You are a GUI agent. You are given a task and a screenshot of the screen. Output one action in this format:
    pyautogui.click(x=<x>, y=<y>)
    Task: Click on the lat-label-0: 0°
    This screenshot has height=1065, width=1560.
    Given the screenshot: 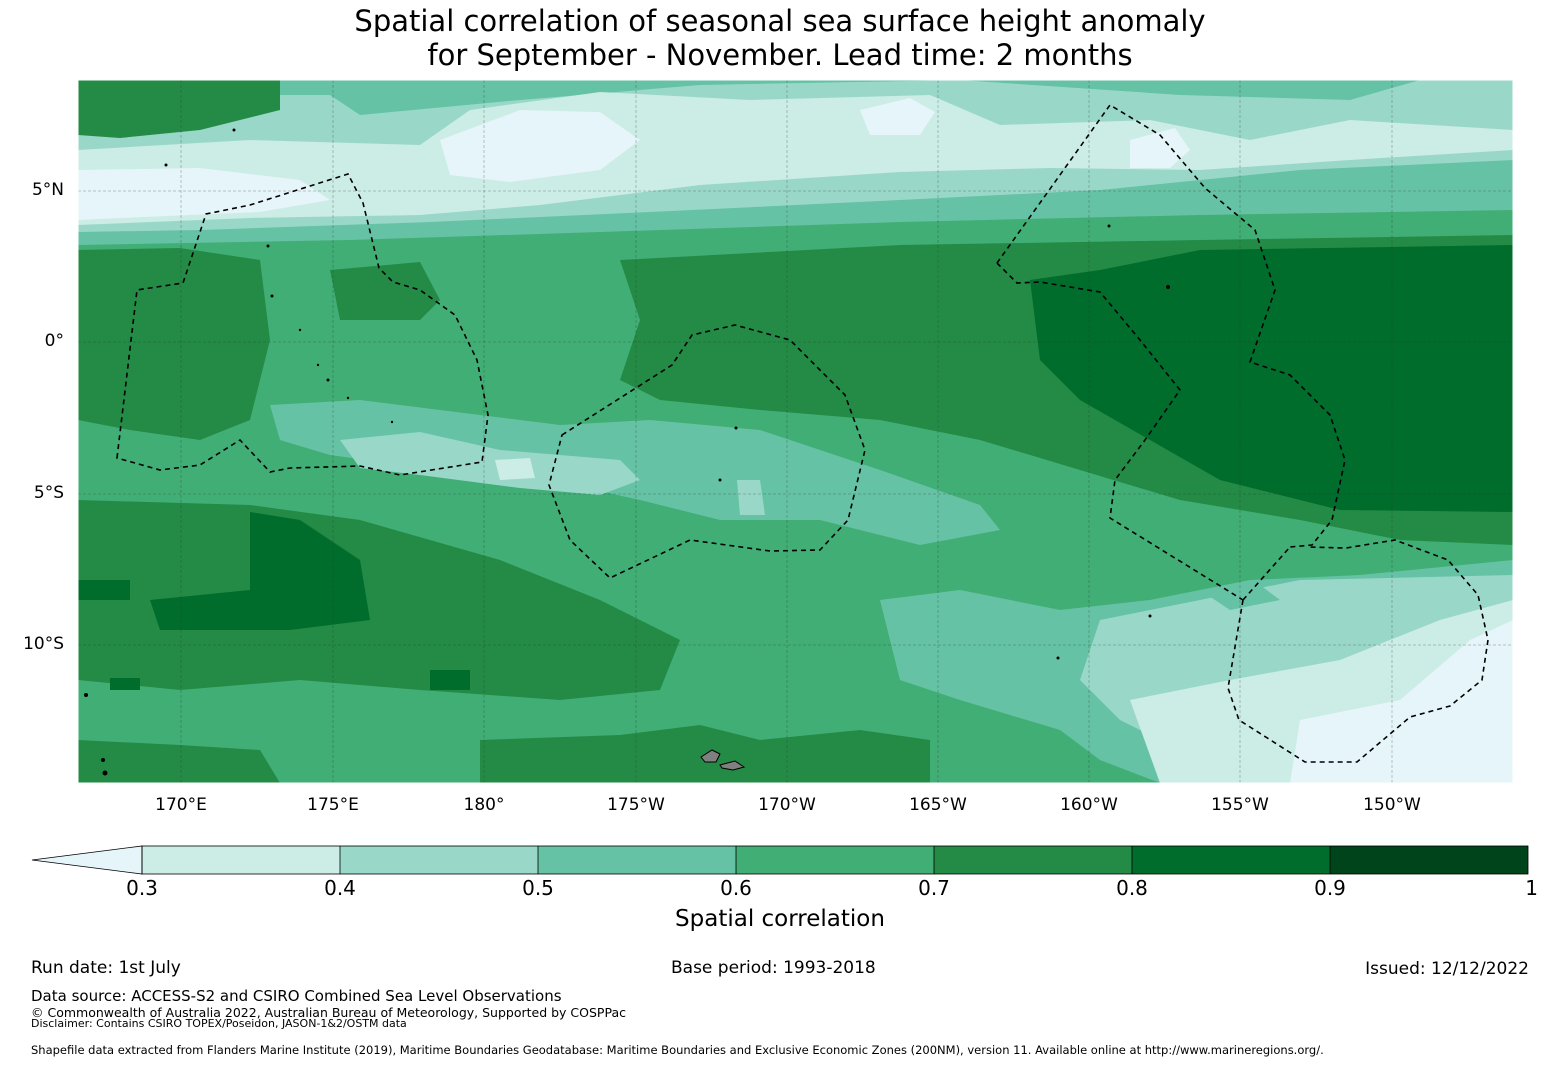 What is the action you would take?
    pyautogui.click(x=54, y=341)
    